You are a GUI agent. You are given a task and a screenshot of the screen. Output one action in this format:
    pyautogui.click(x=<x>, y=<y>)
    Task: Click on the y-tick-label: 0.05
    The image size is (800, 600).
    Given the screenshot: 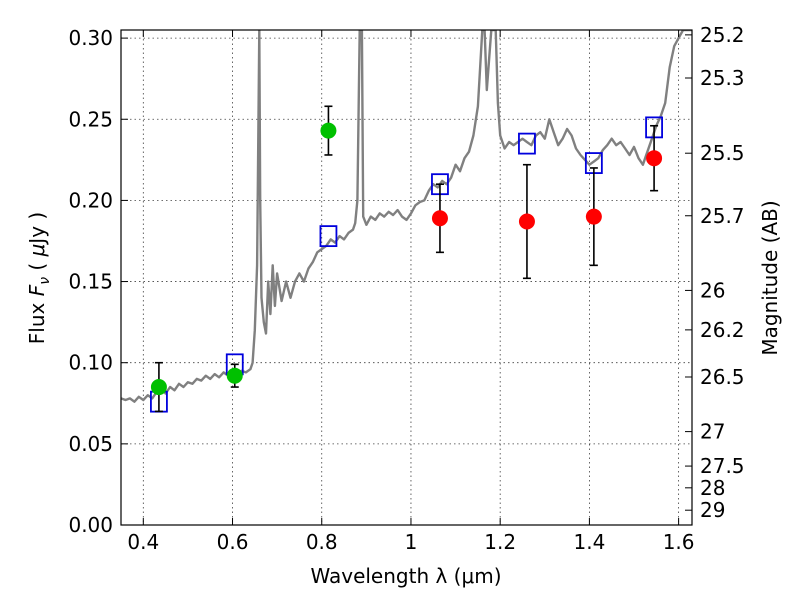 What is the action you would take?
    pyautogui.click(x=90, y=444)
    